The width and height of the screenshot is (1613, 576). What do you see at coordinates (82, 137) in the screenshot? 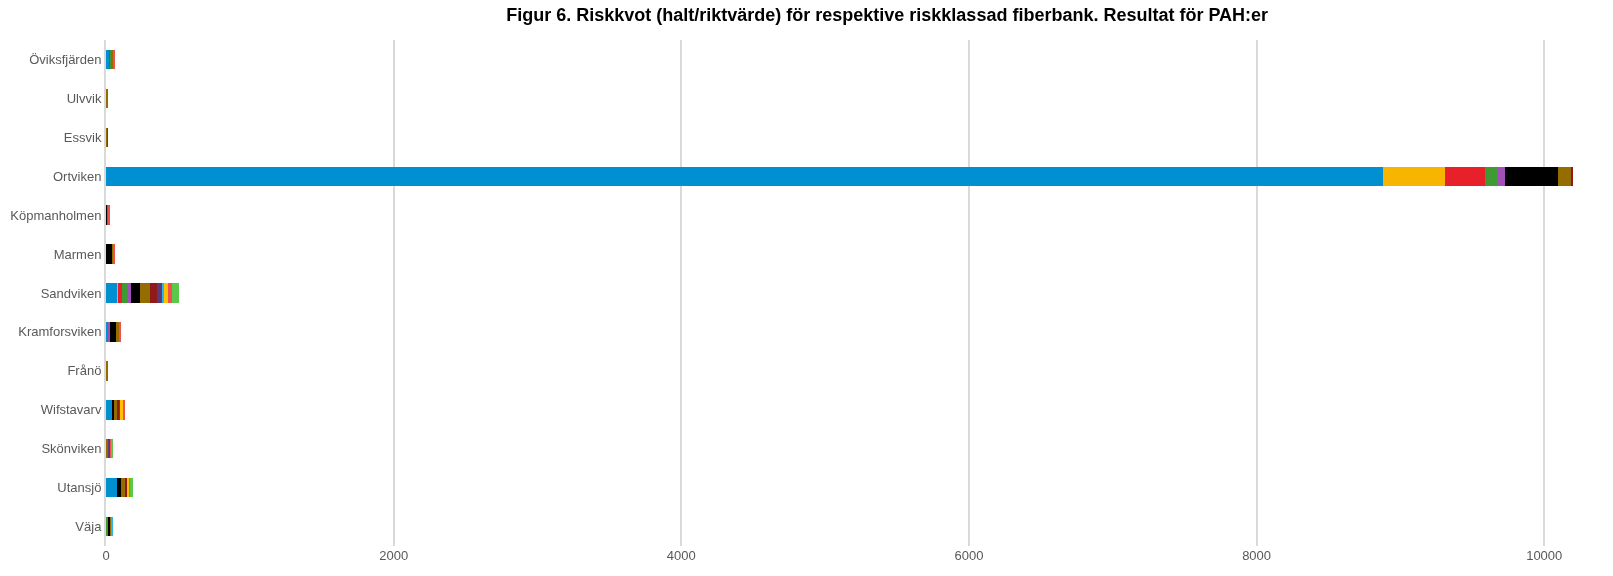
I see `y-tick-label: Essvik` at bounding box center [82, 137].